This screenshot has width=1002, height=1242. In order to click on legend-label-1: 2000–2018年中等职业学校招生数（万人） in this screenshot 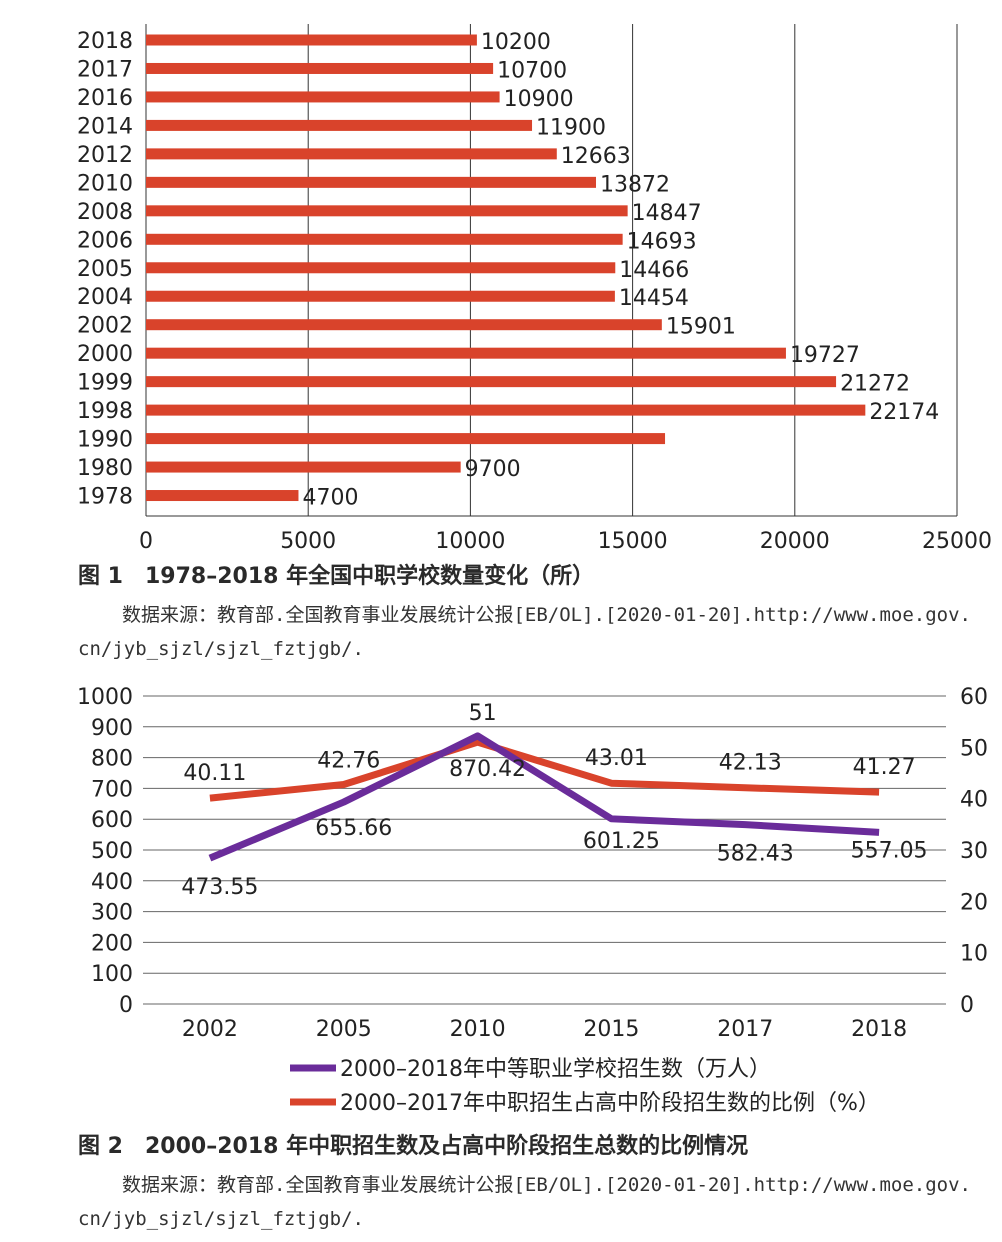, I will do `click(555, 1069)`.